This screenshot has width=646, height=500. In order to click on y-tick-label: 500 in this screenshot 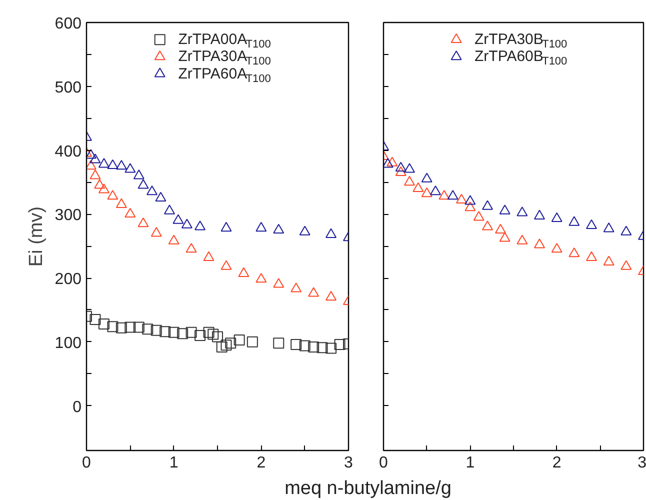, I will do `click(68, 87)`.